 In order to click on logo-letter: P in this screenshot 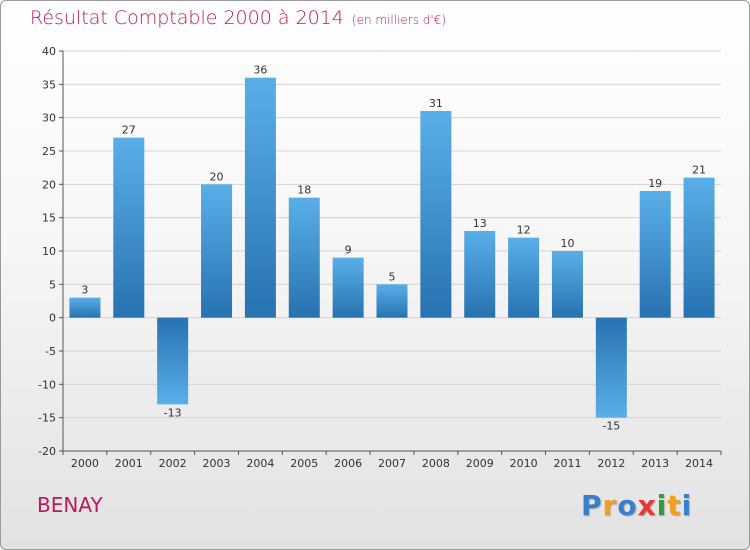, I will do `click(592, 505)`.